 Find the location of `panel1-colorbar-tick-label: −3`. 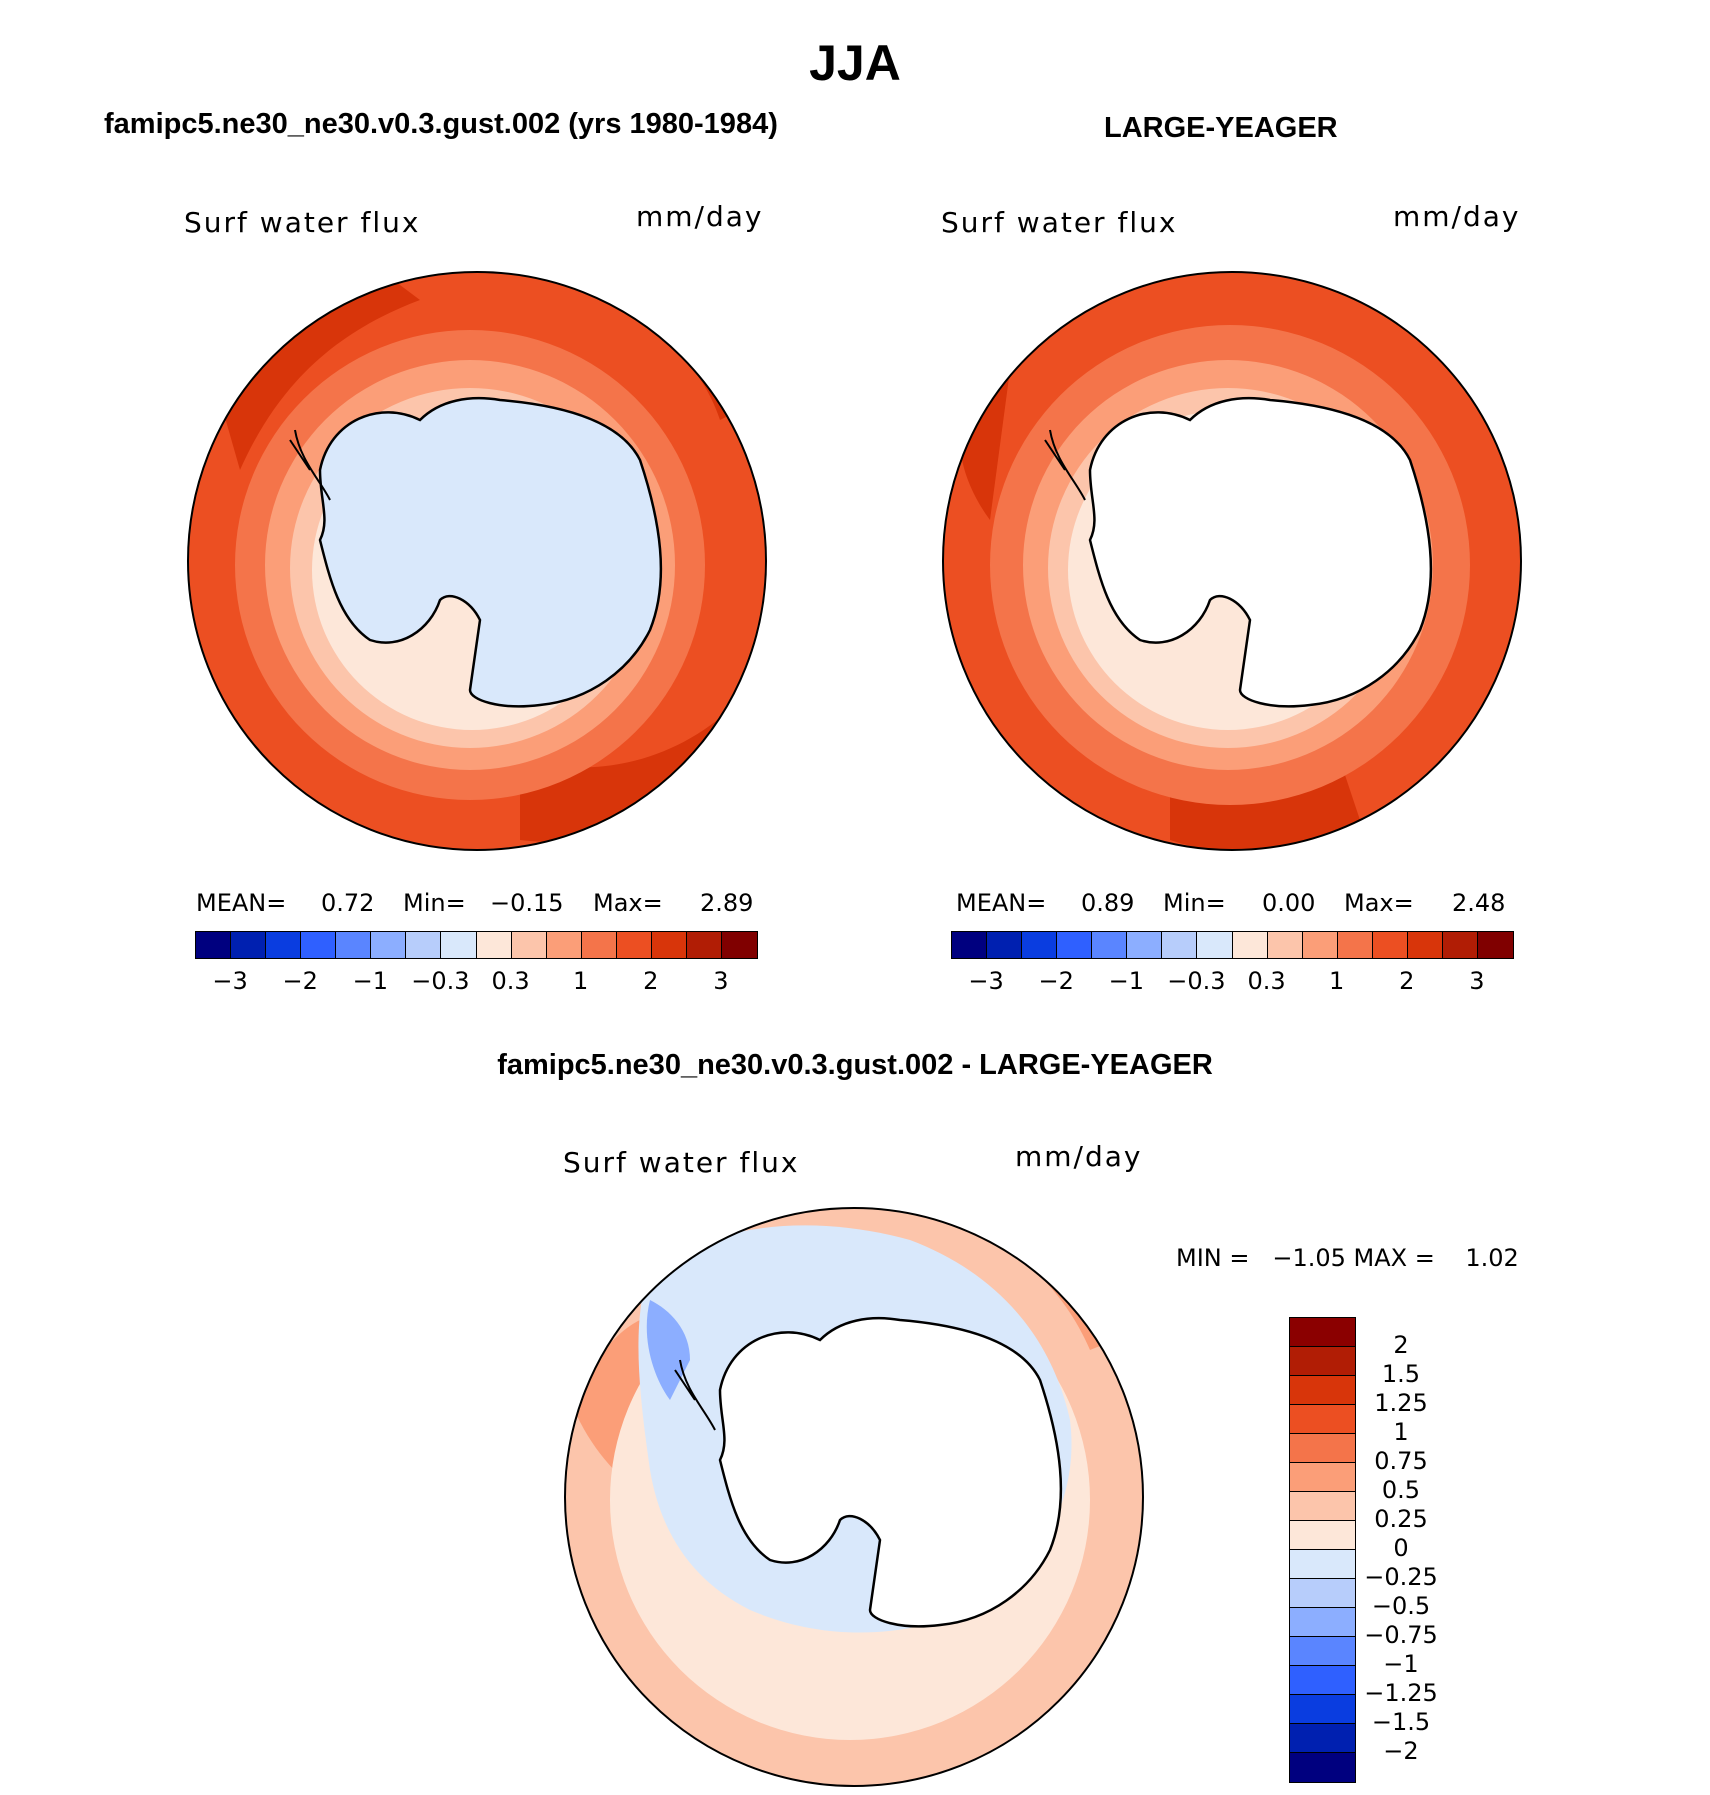

panel1-colorbar-tick-label: −3 is located at coordinates (230, 981).